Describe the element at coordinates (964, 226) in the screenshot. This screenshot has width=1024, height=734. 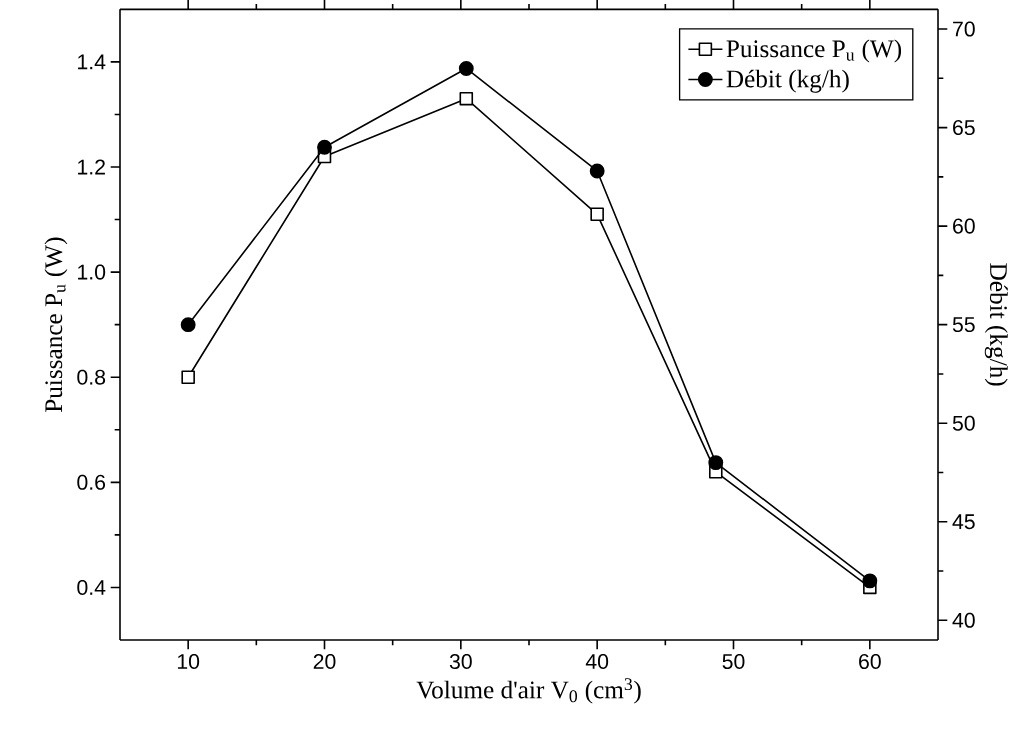
I see `y2-tick-label: 60` at that location.